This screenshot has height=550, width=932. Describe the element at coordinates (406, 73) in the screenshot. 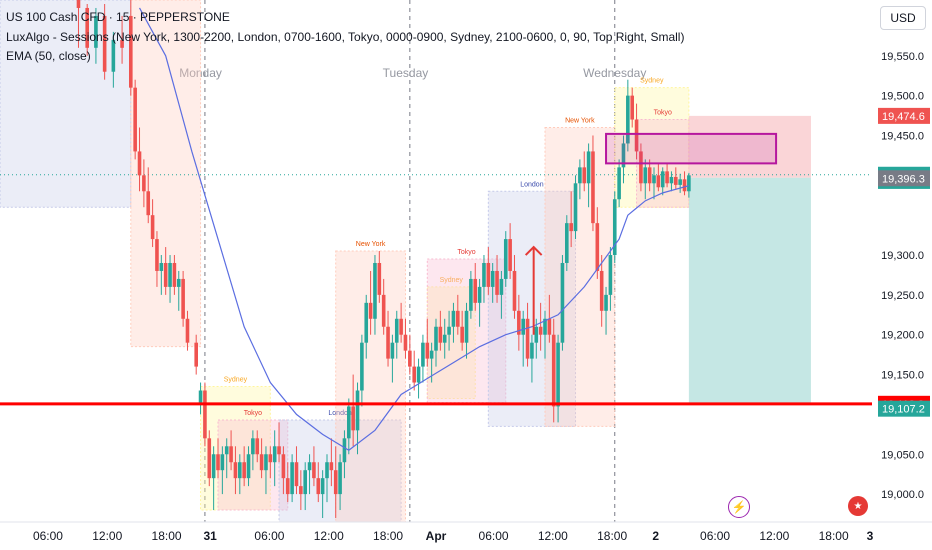

I see `day-label: Tuesday` at that location.